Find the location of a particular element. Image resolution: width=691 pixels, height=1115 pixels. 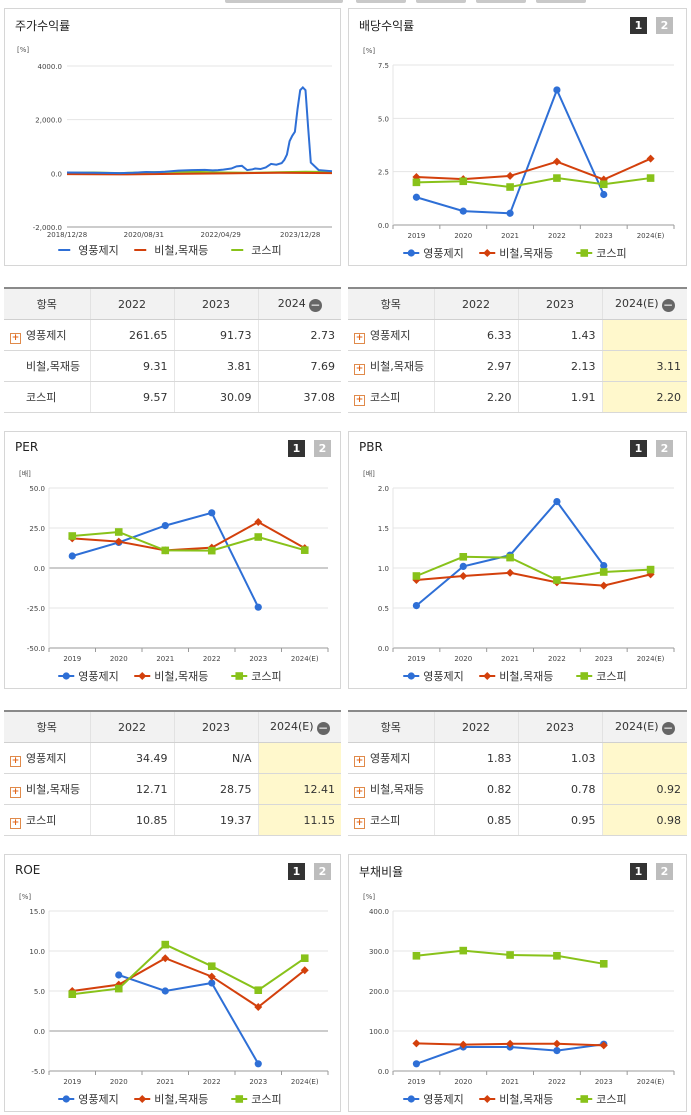

column-header: 2023 is located at coordinates (215, 726).